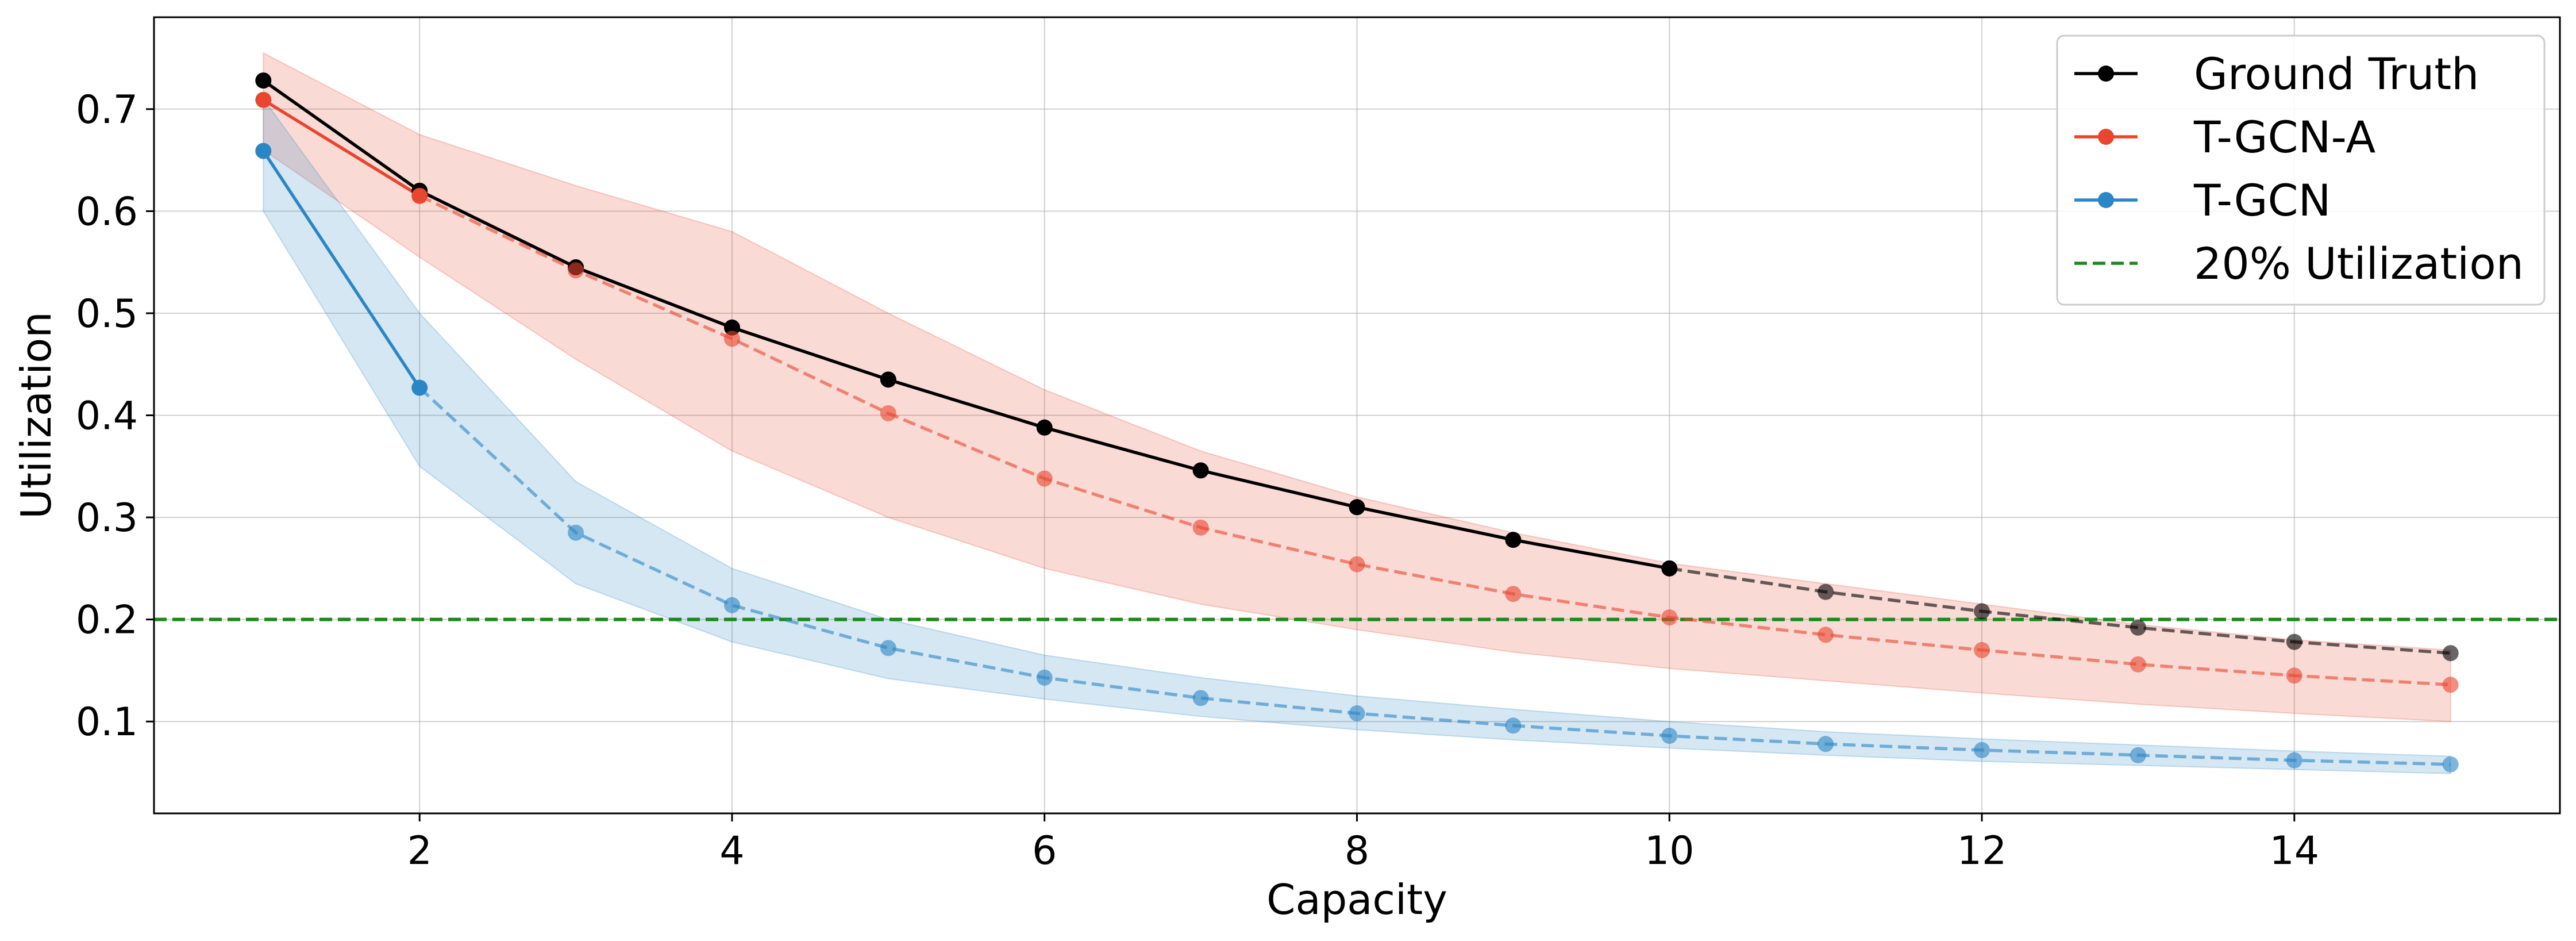  Describe the element at coordinates (36, 415) in the screenshot. I see `y-axis-title: Utilization` at that location.